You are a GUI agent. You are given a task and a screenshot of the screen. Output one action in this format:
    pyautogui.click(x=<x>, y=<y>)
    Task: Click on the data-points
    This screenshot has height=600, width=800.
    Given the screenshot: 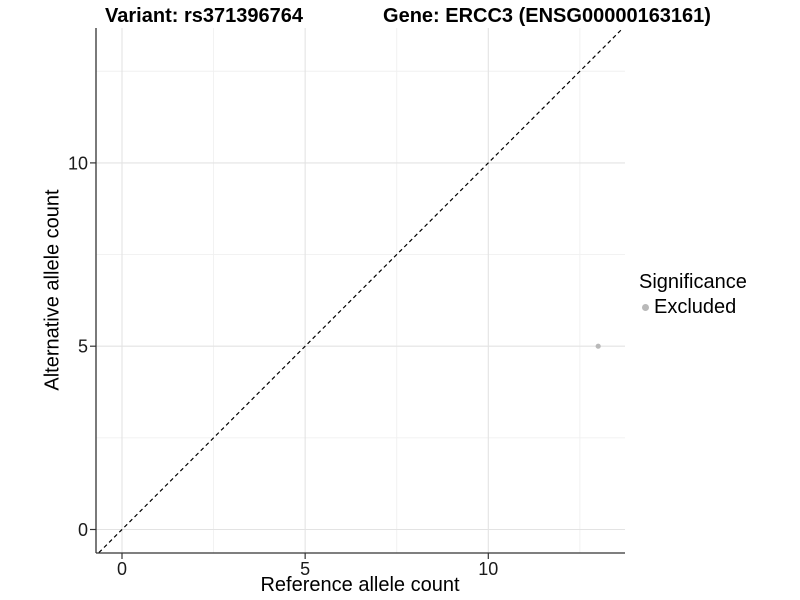 What is the action you would take?
    pyautogui.click(x=598, y=346)
    